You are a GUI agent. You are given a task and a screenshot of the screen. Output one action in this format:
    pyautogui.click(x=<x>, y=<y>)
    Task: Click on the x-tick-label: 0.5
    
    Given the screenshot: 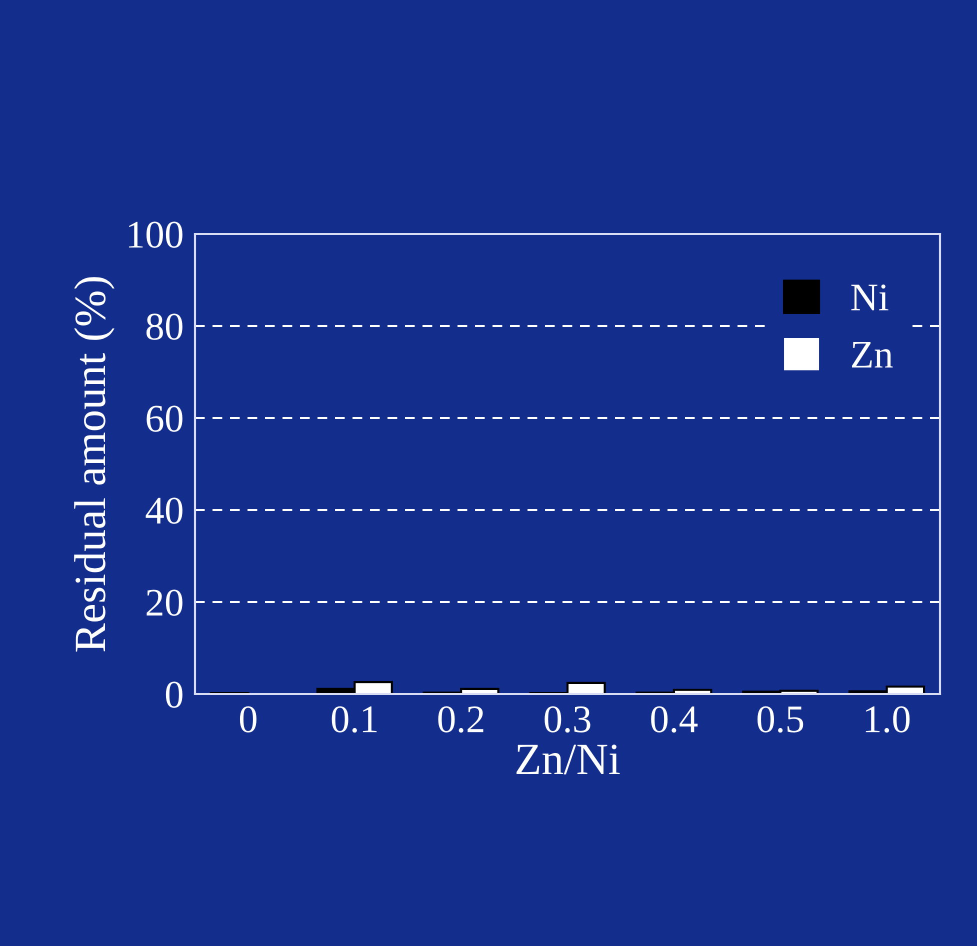 What is the action you would take?
    pyautogui.click(x=781, y=719)
    